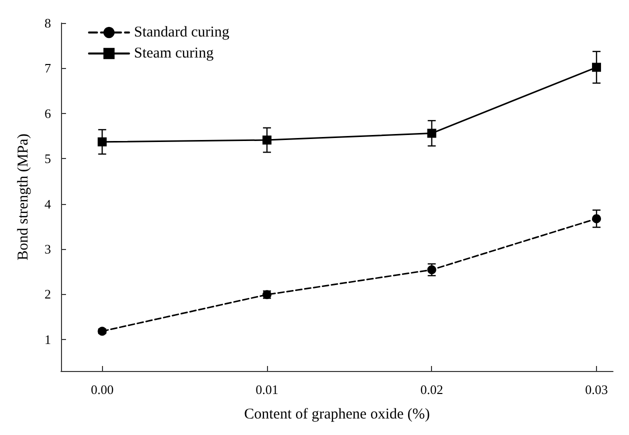 This screenshot has height=435, width=629. What do you see at coordinates (182, 32) in the screenshot?
I see `legend-label: Standard curing` at bounding box center [182, 32].